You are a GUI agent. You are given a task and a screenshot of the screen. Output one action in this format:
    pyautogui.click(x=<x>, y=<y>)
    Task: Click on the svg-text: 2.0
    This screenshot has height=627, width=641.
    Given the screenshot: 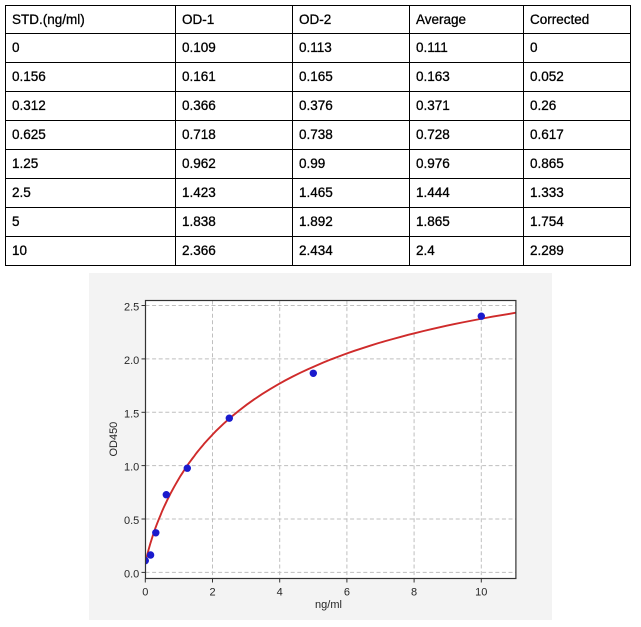 What is the action you would take?
    pyautogui.click(x=131, y=361)
    